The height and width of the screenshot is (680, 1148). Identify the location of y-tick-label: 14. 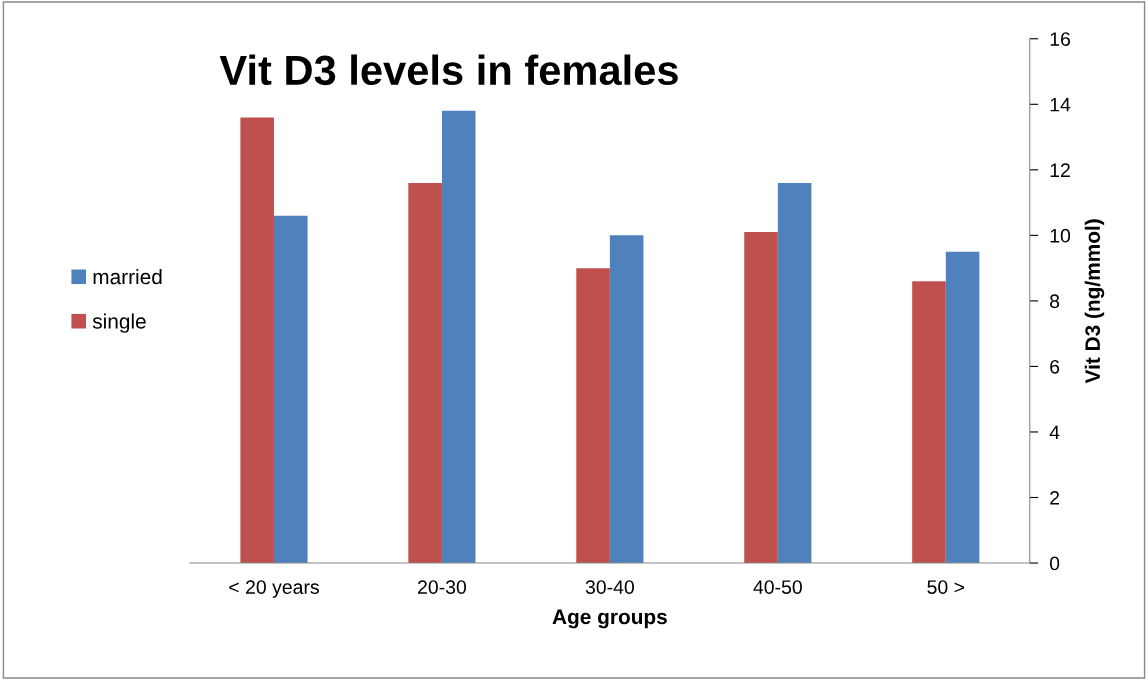
(1060, 104).